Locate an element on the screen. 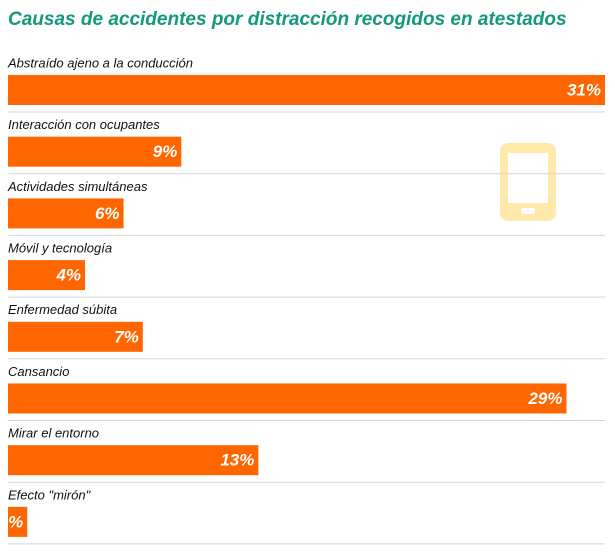  phone-screen is located at coordinates (528, 178).